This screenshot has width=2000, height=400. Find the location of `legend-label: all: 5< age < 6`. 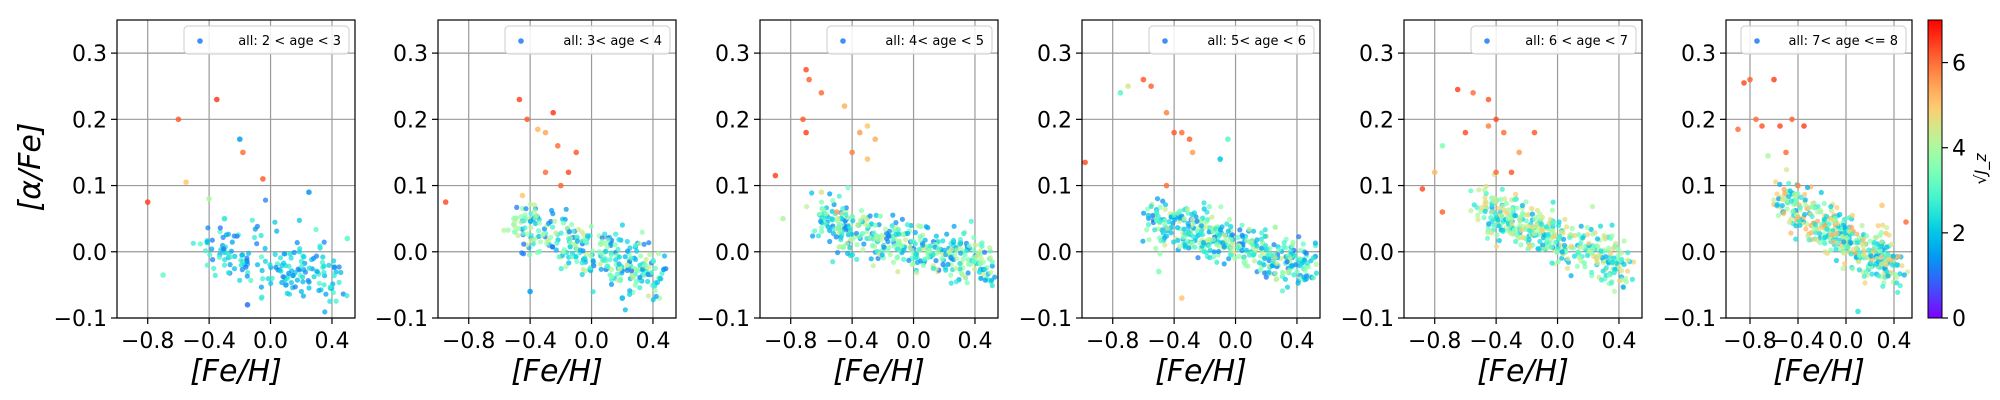

legend-label: all: 5< age < 6 is located at coordinates (1256, 41).